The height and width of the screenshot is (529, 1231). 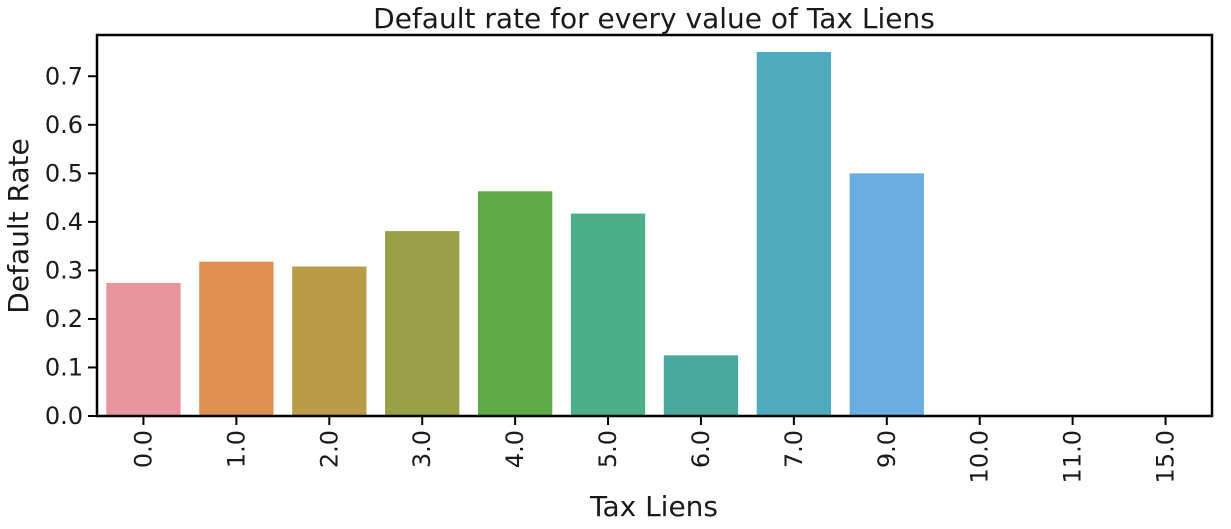 I want to click on bar-4.0, so click(x=515, y=303).